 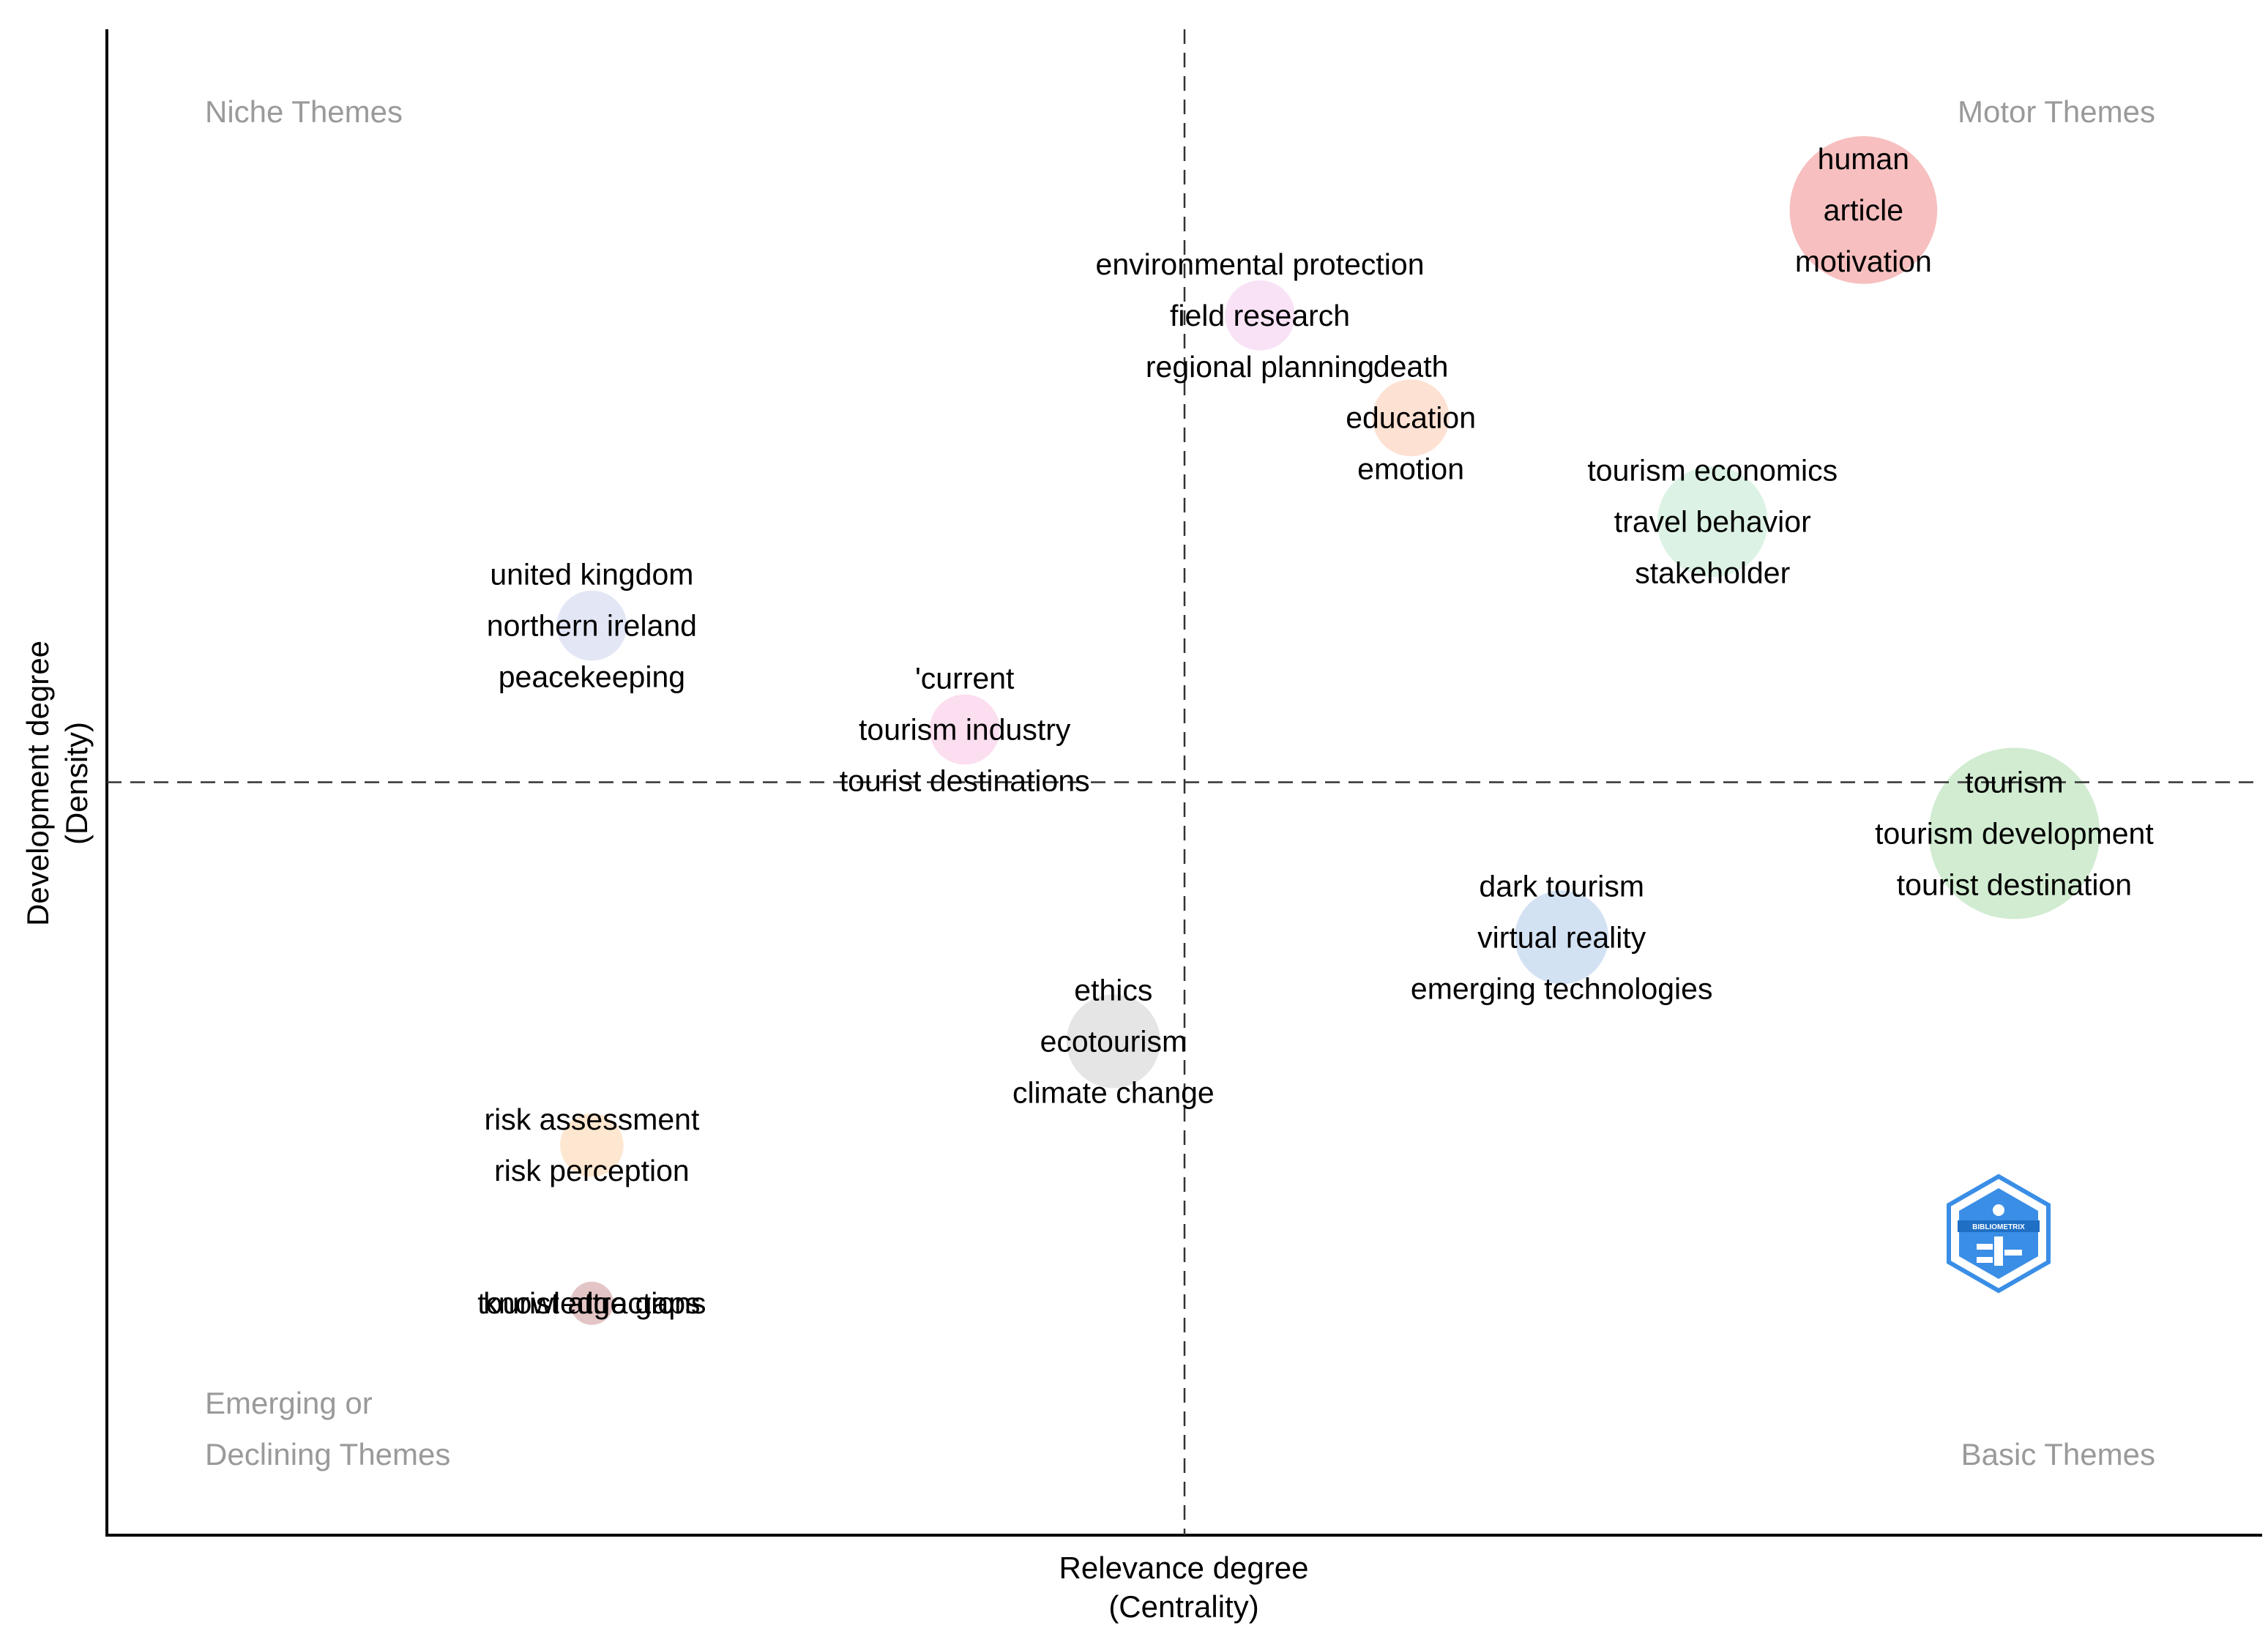 I want to click on quadrant-label-emerging-line-2: Declining Themes, so click(x=327, y=1454).